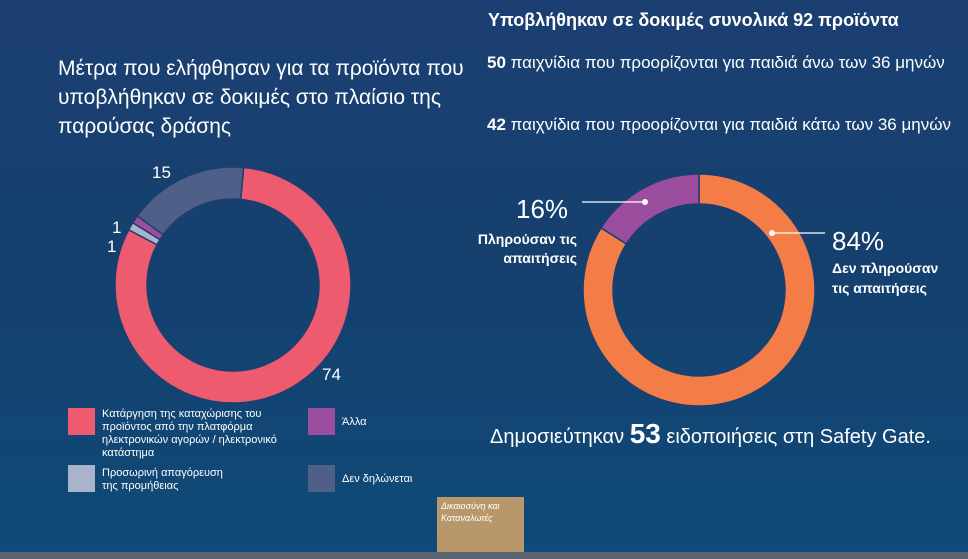 This screenshot has width=968, height=559. I want to click on legend-label: Δεν δηλώνεται, so click(377, 479).